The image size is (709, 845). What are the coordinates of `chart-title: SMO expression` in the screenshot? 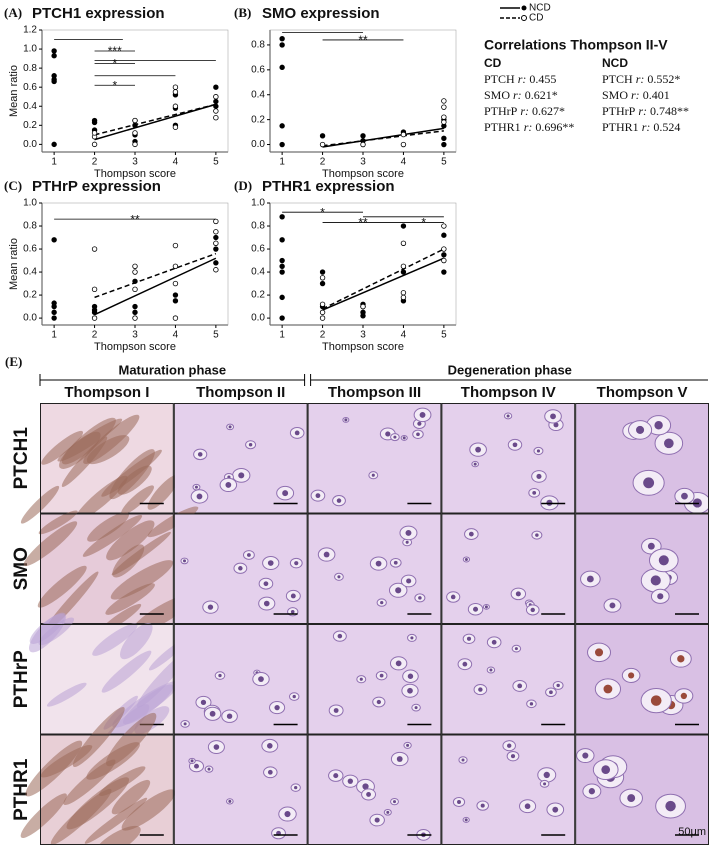 It's located at (321, 13).